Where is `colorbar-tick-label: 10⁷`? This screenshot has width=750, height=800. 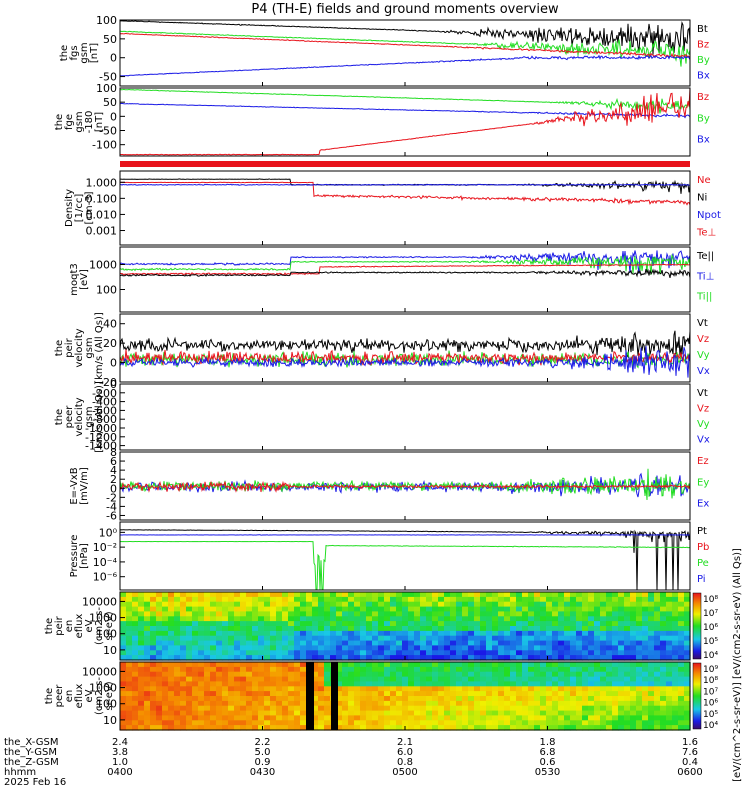 colorbar-tick-label: 10⁷ is located at coordinates (710, 614).